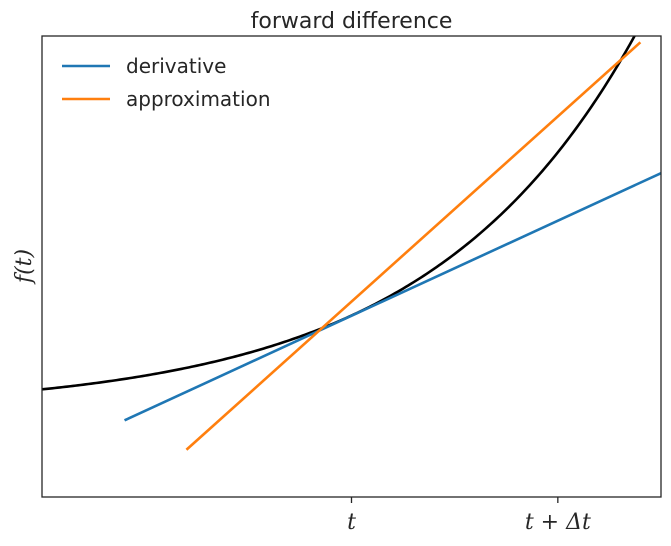 This screenshot has width=671, height=546. Describe the element at coordinates (176, 66) in the screenshot. I see `legend-label-derivative: derivative` at that location.